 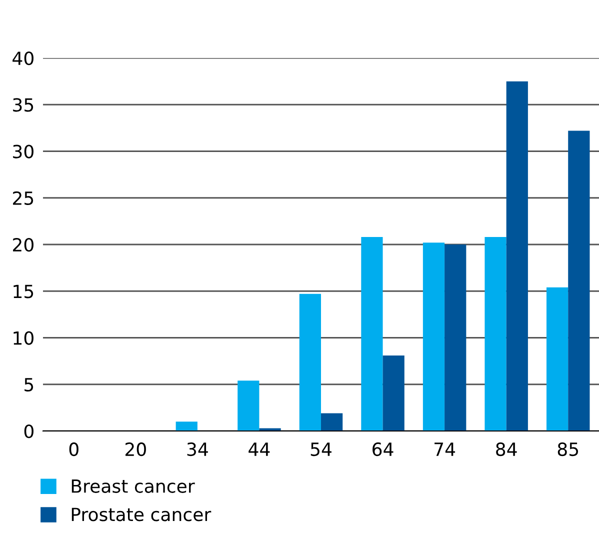 What do you see at coordinates (568, 449) in the screenshot?
I see `x-tick-label: 85` at bounding box center [568, 449].